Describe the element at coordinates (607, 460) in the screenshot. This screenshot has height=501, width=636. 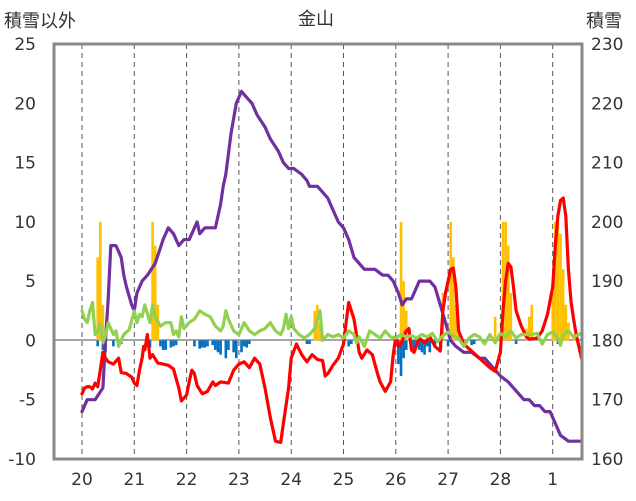
I see `right-tick-label: 160` at that location.